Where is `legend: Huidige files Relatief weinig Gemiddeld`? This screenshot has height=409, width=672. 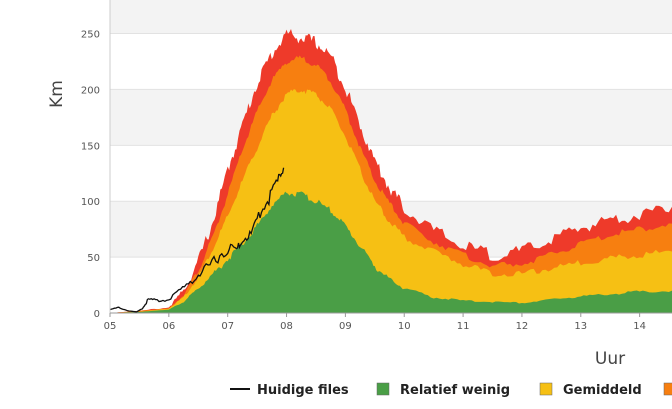
legend: Huidige files Relatief weinig Gemiddeld is located at coordinates (451, 390).